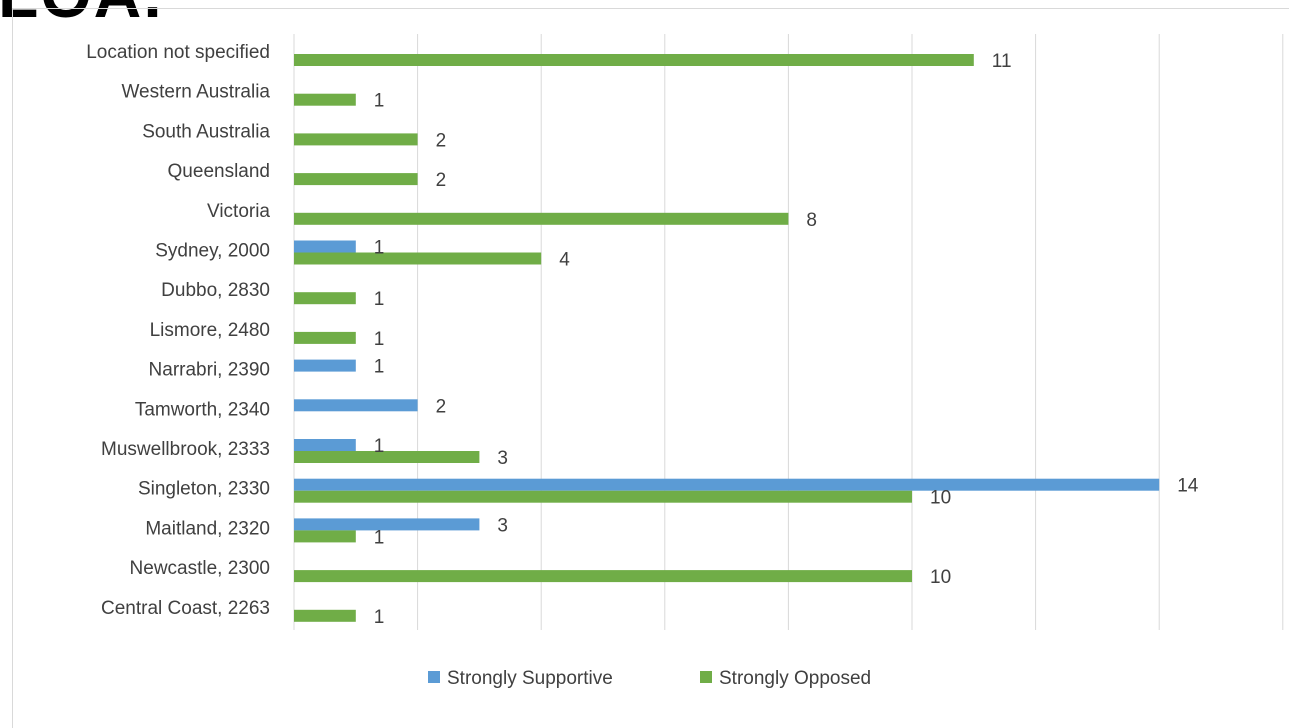 Image resolution: width=1289 pixels, height=728 pixels. Describe the element at coordinates (238, 211) in the screenshot. I see `category-label: Victoria` at that location.